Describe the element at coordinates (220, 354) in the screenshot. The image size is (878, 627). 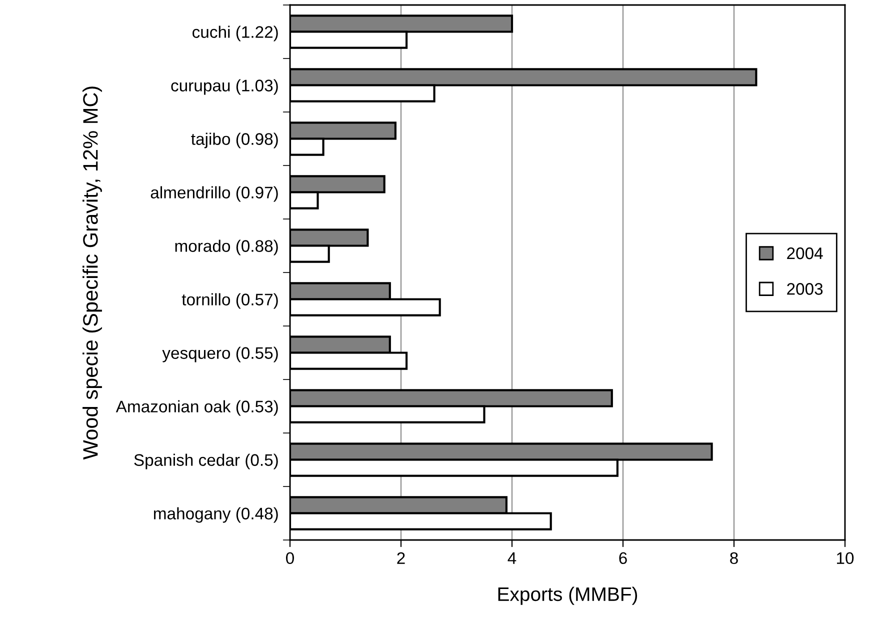
I see `y-tick-label: yesquero (0.55)` at that location.